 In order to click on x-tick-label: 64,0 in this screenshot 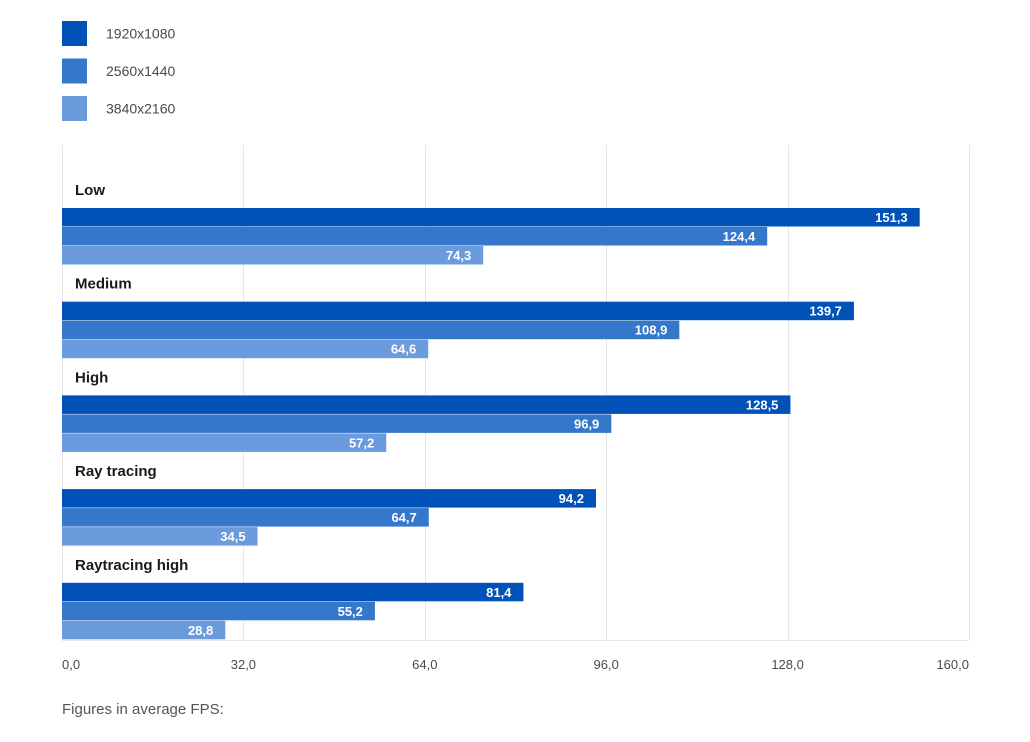, I will do `click(424, 664)`.